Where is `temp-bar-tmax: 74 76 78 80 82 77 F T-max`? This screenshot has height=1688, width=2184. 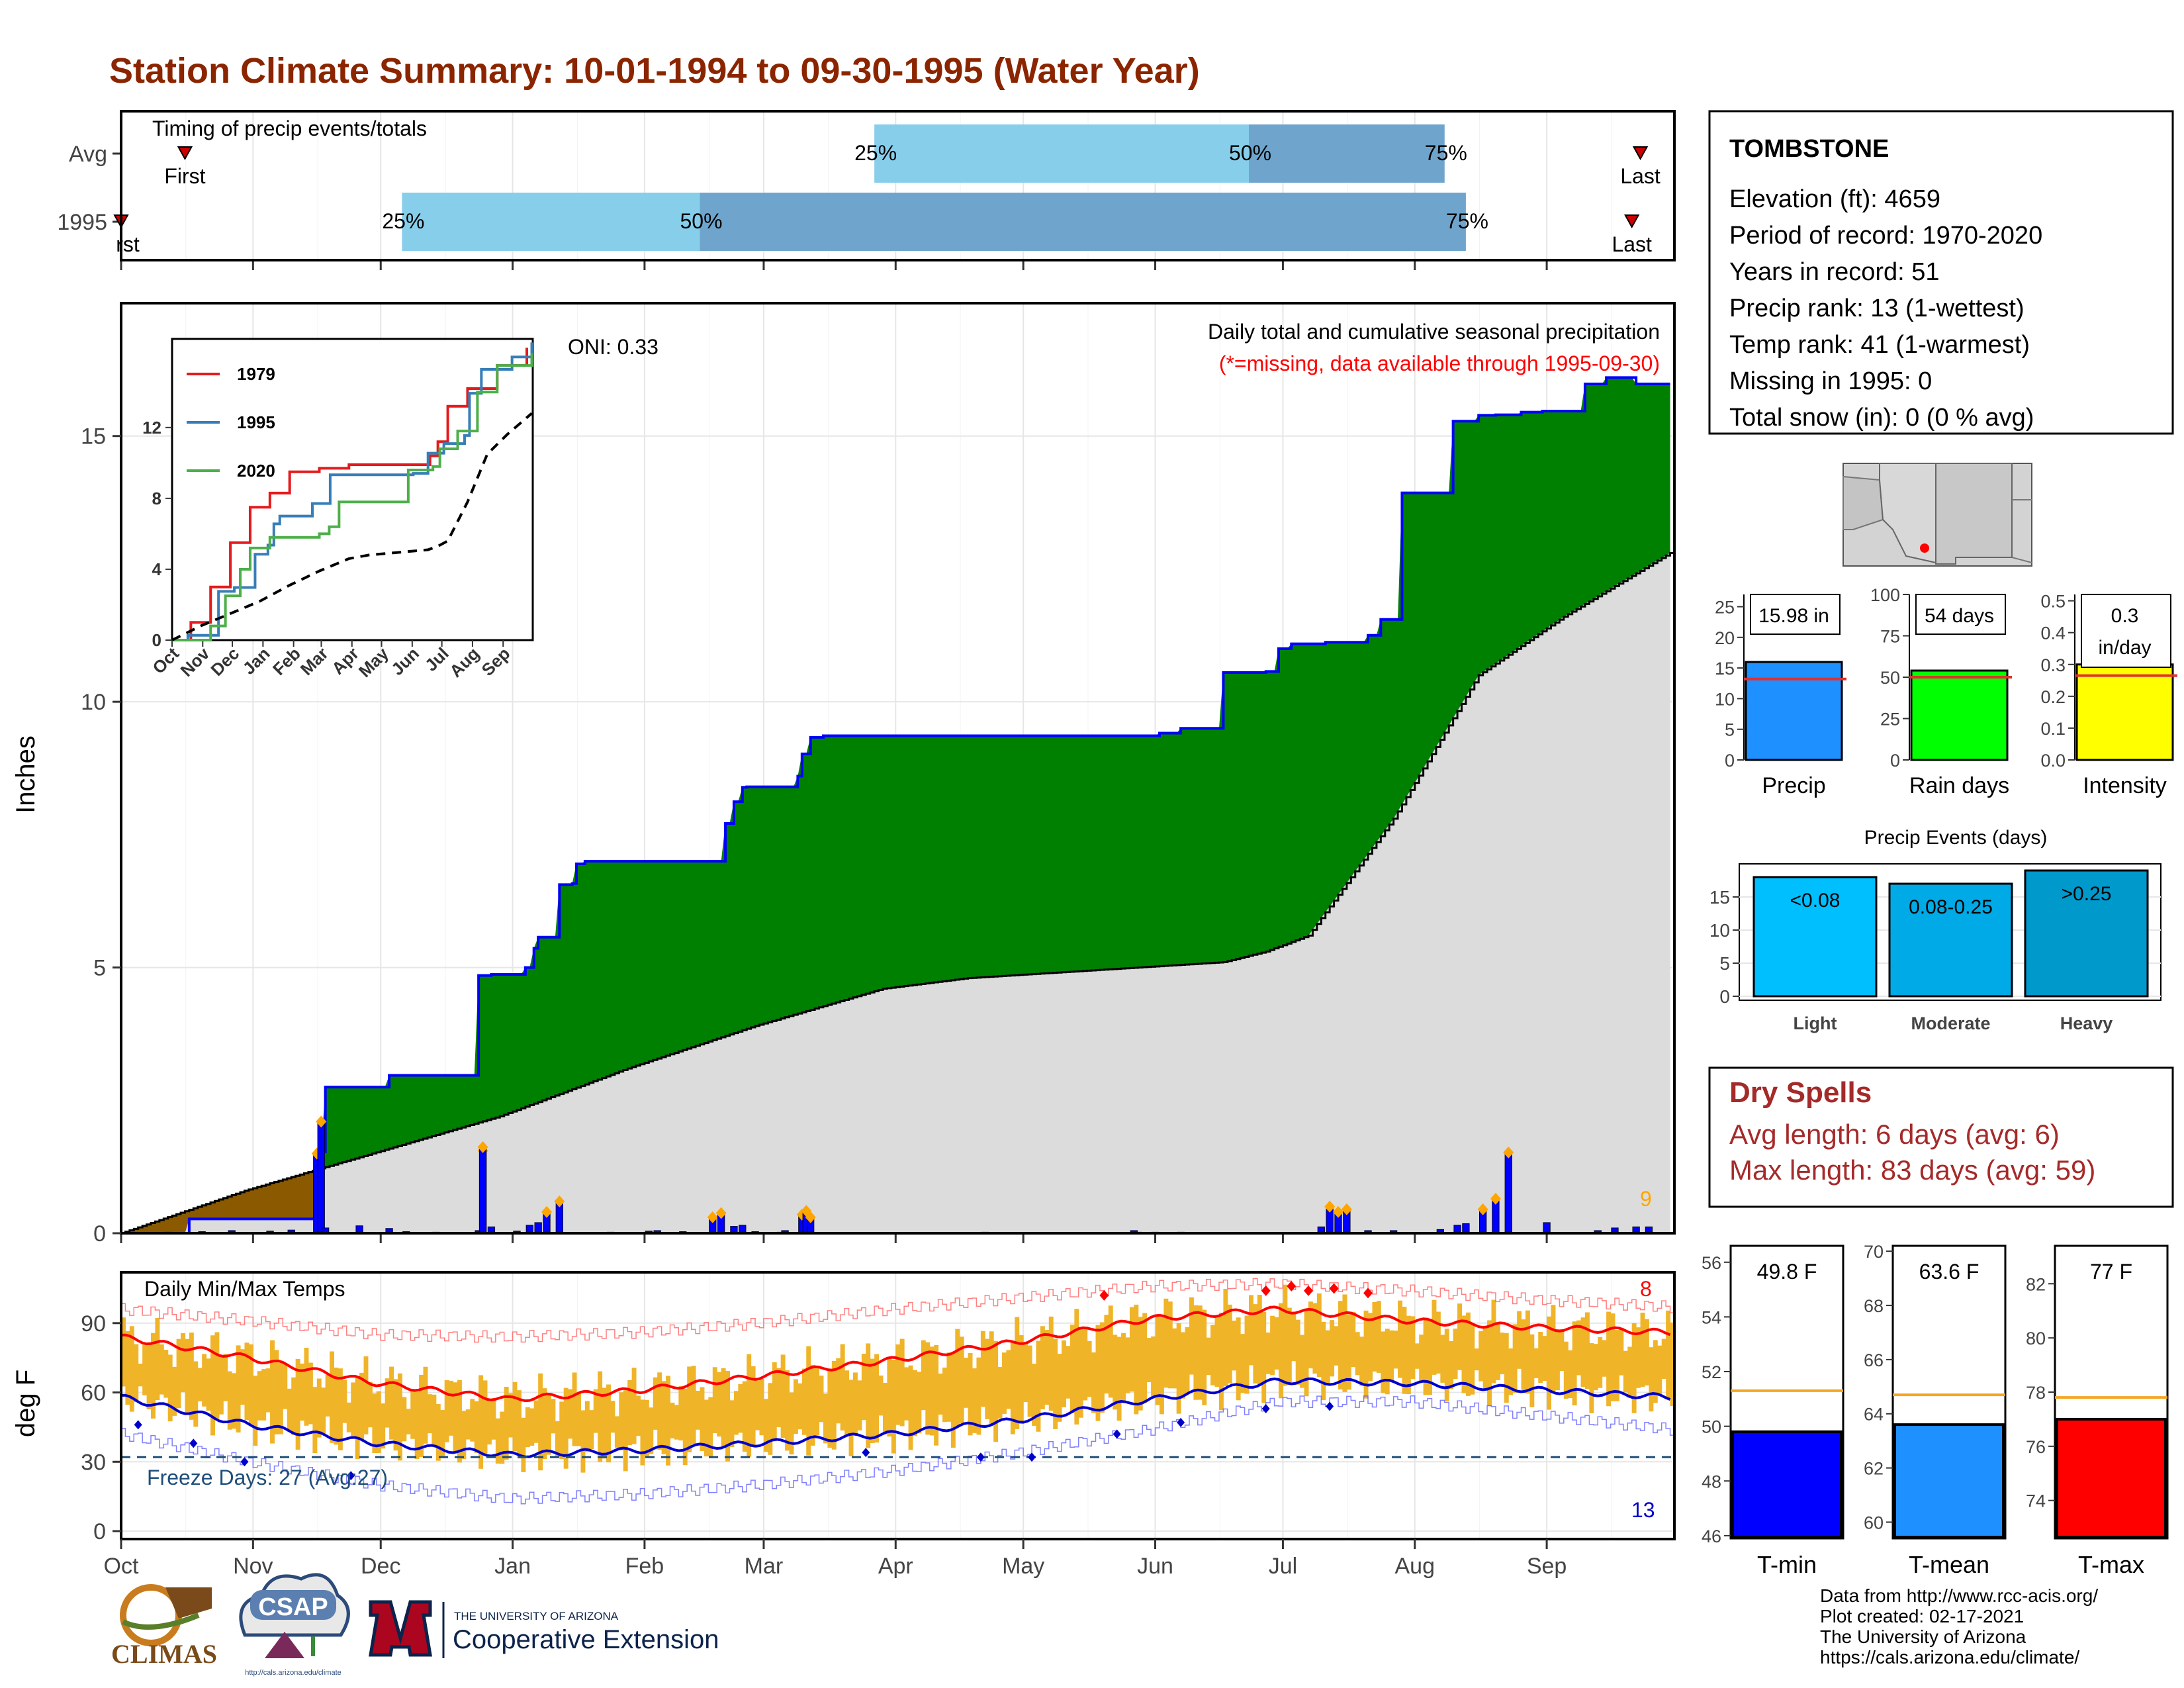
temp-bar-tmax: 74 76 78 80 82 77 F T-max is located at coordinates (2097, 1411).